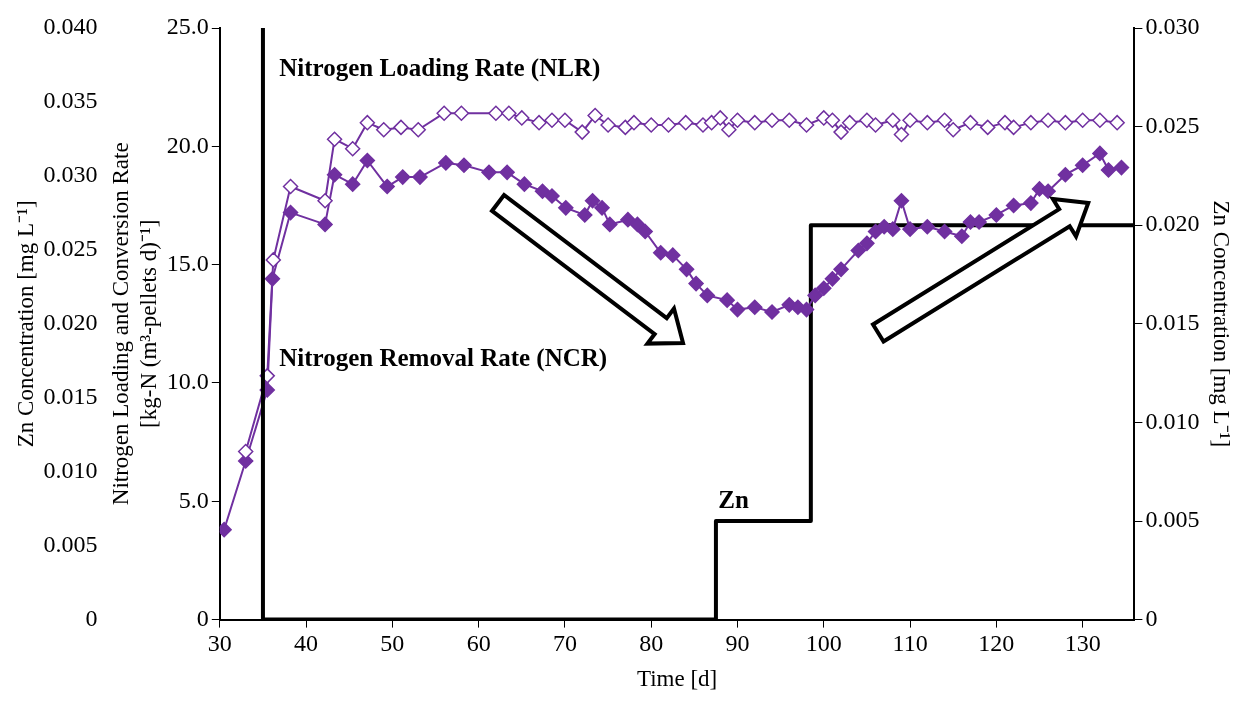 This screenshot has height=704, width=1258. I want to click on y-tick-label: 25.0, so click(187, 26).